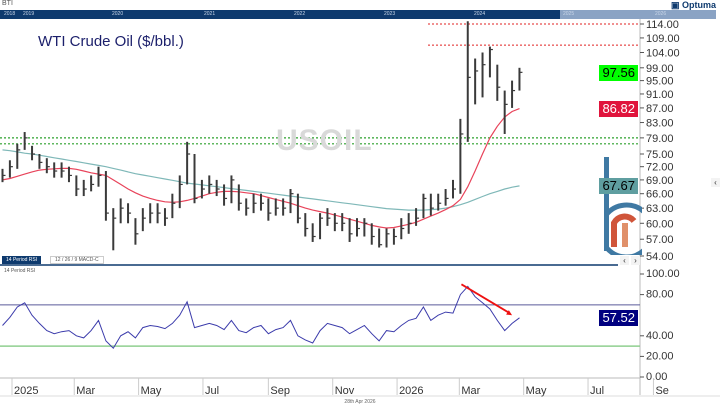 This screenshot has width=720, height=410. What do you see at coordinates (26, 391) in the screenshot?
I see `time-tick-label: 2025` at bounding box center [26, 391].